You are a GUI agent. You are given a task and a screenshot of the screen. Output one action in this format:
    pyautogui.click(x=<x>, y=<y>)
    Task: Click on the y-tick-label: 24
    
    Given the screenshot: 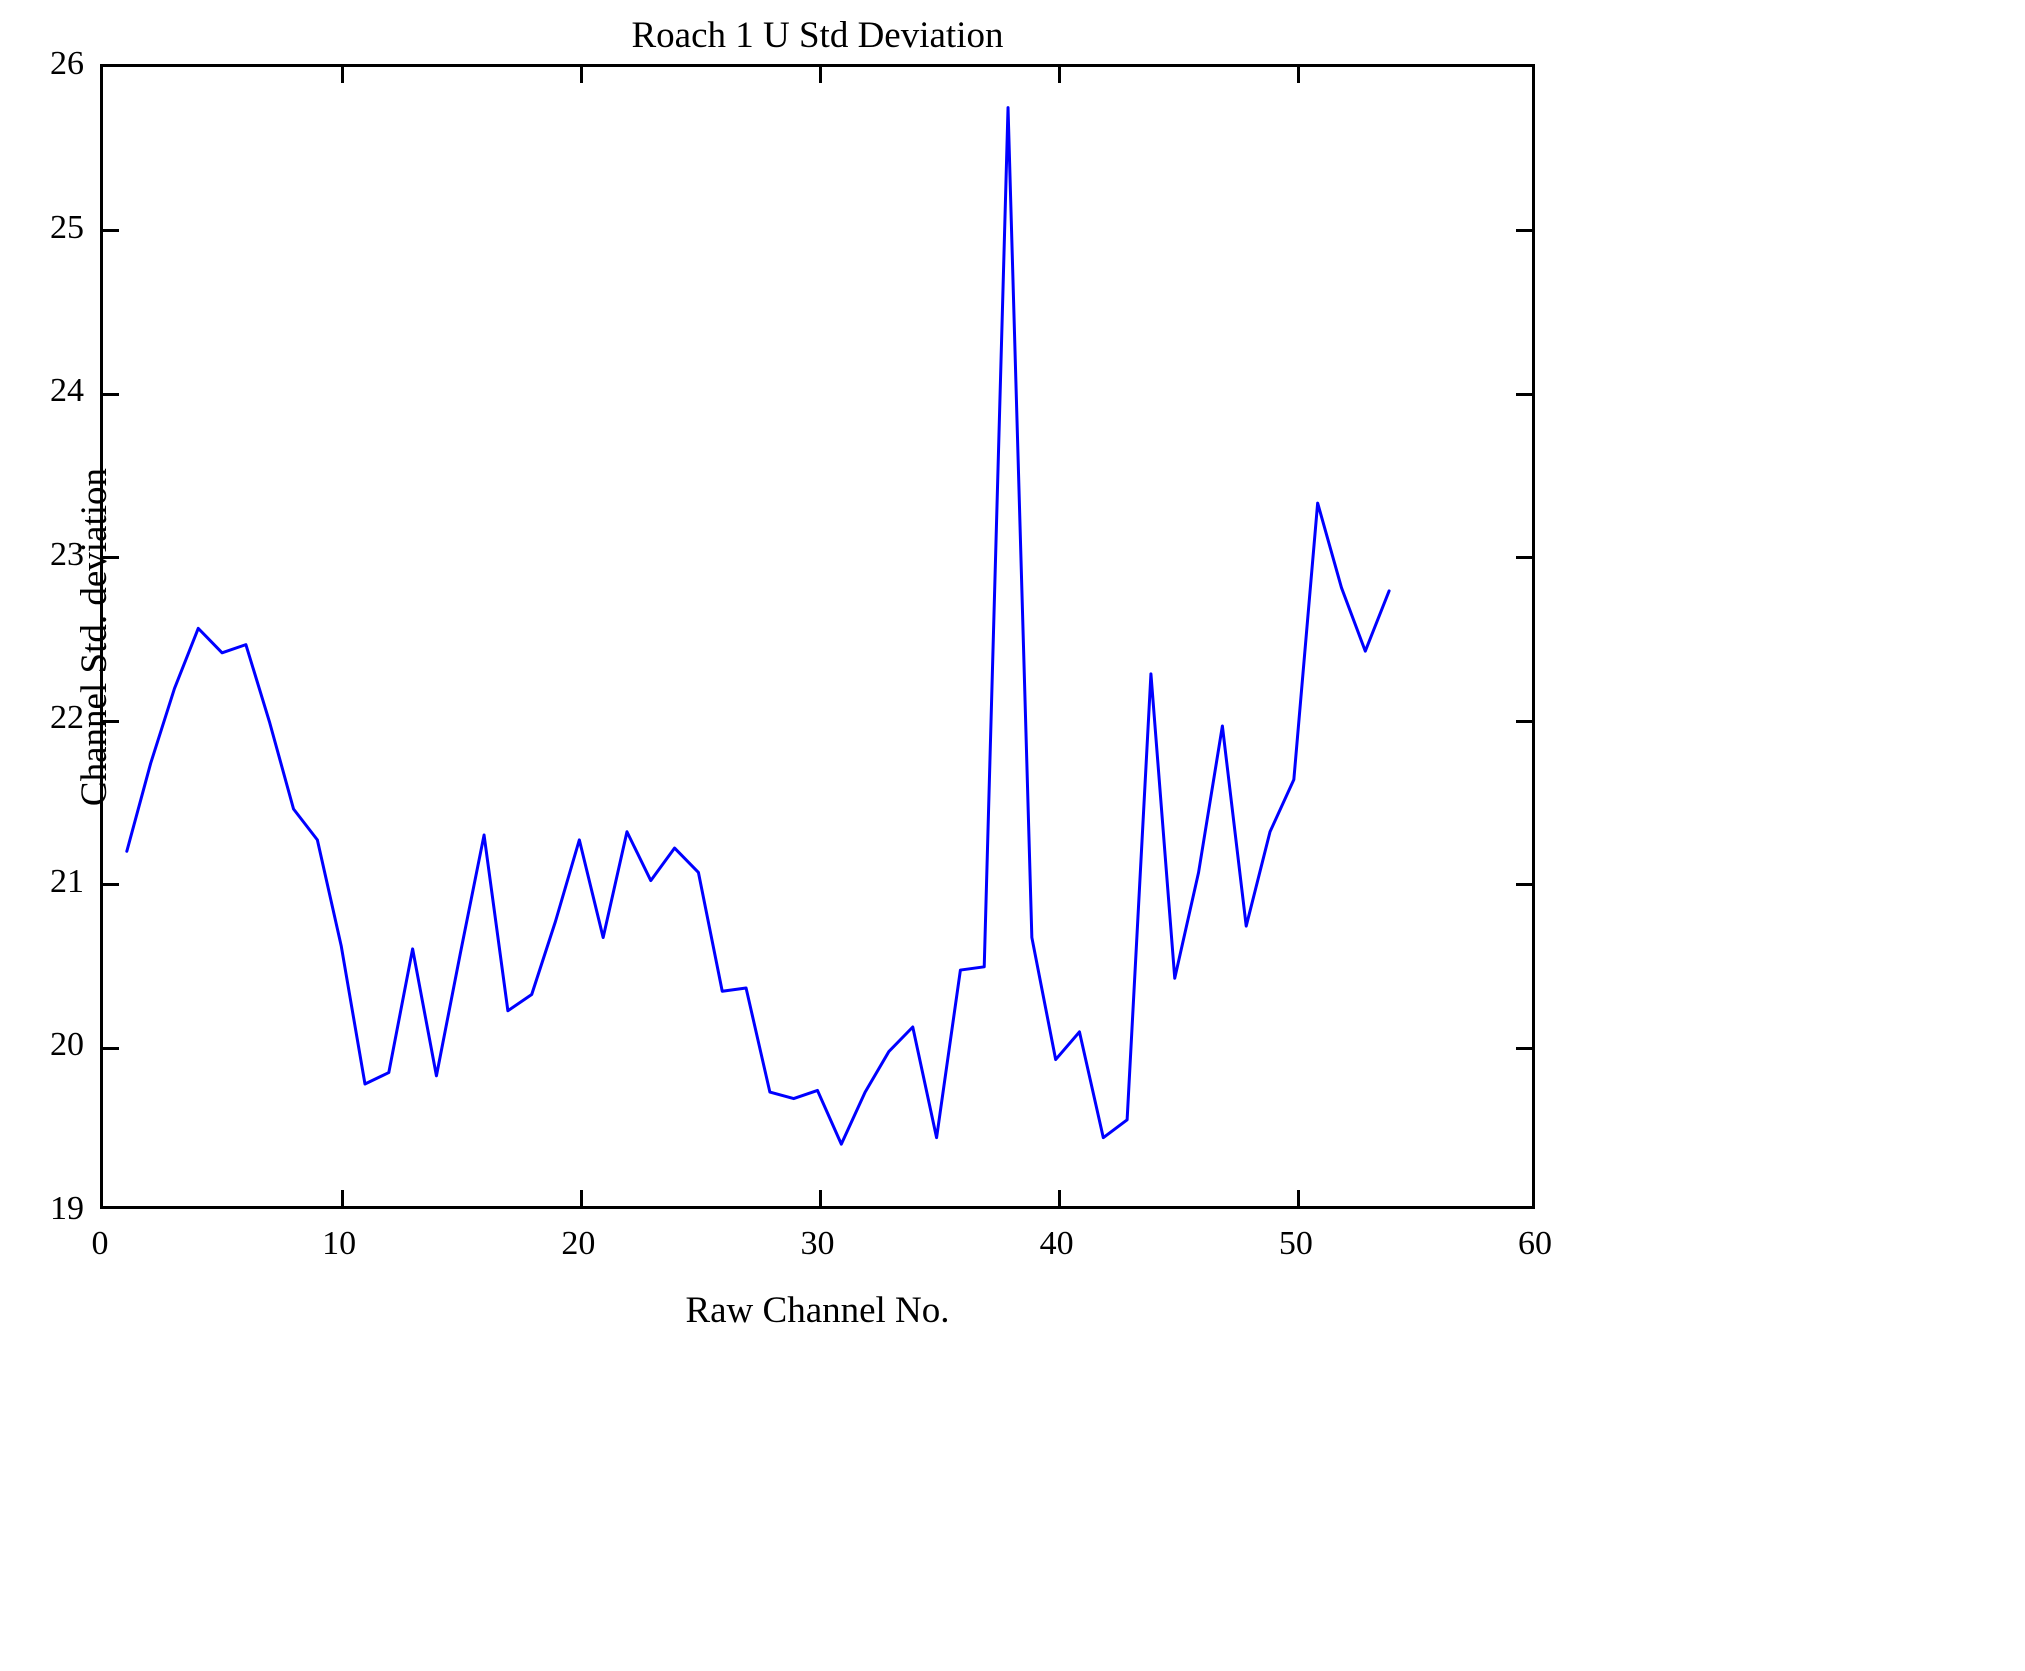 What is the action you would take?
    pyautogui.click(x=67, y=391)
    